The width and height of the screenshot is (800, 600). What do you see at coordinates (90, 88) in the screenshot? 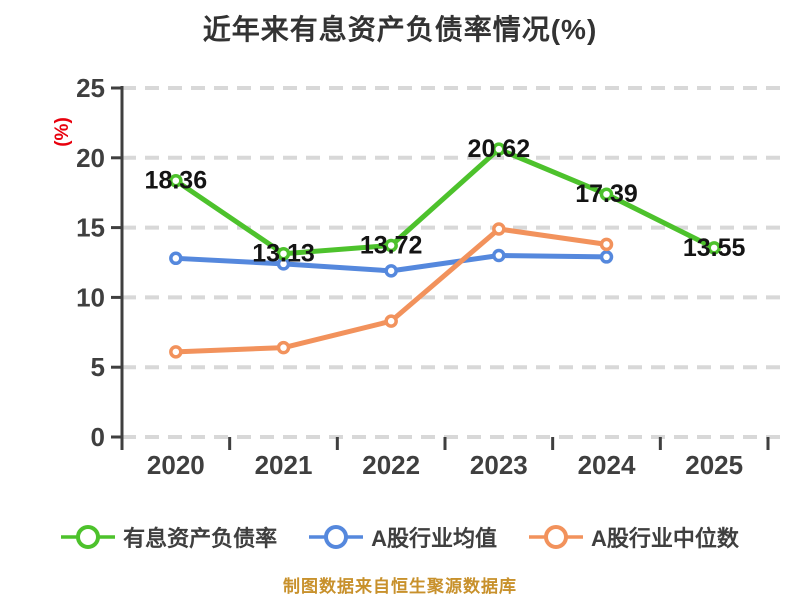
I see `y-tick-label: 25` at bounding box center [90, 88].